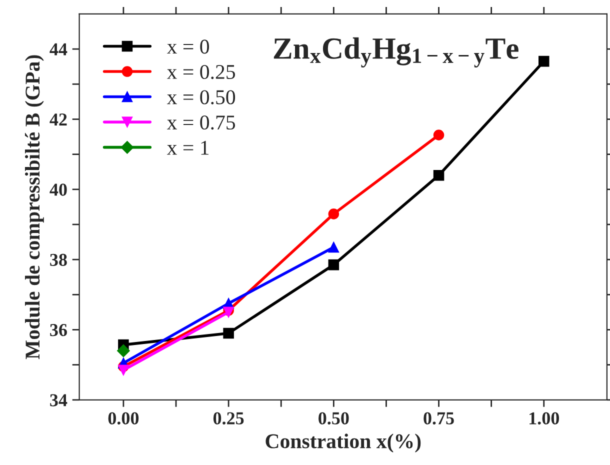 The image size is (610, 465). What do you see at coordinates (188, 47) in the screenshot?
I see `legend-label: x = 0` at bounding box center [188, 47].